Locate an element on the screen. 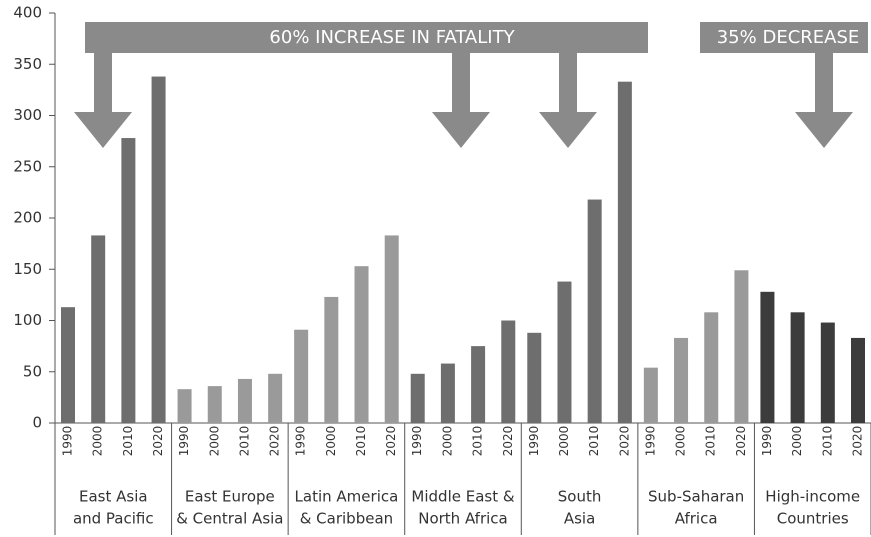  group-label: North Africa is located at coordinates (463, 519).